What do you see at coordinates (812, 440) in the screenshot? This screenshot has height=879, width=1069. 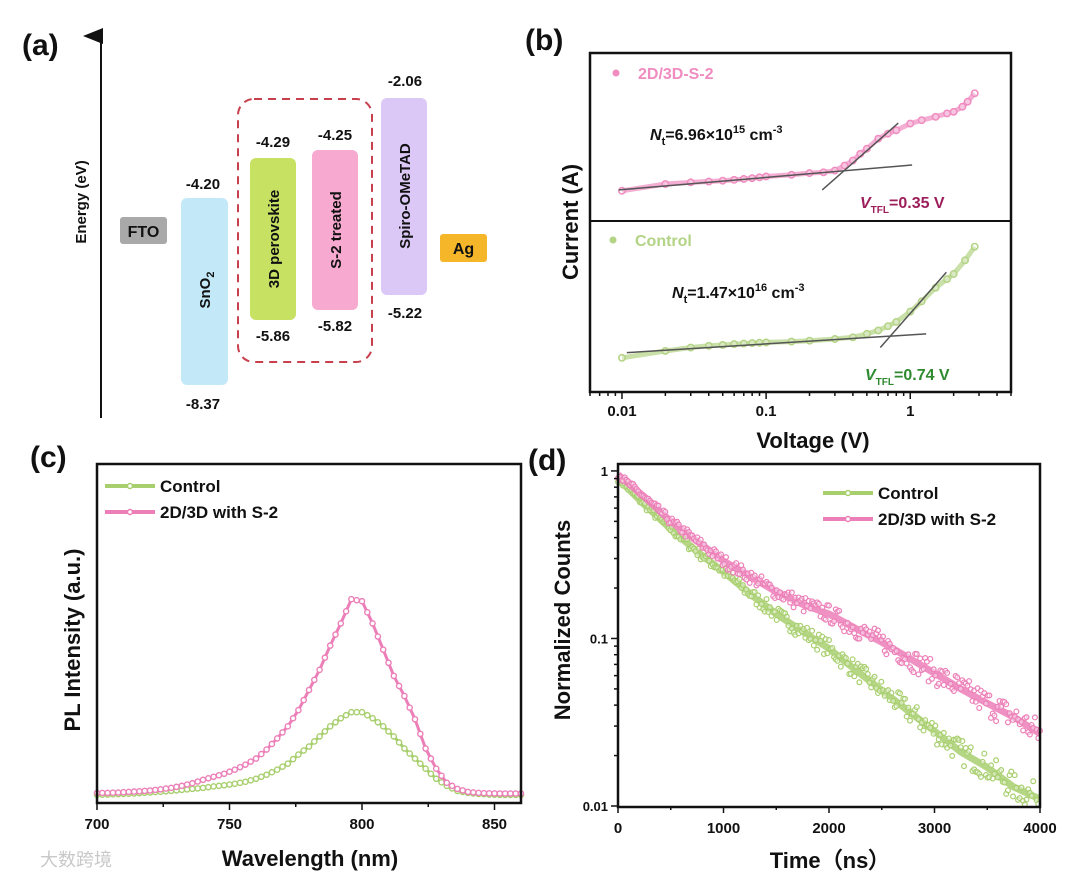 I see `x-axis-title-b: Voltage (V)` at bounding box center [812, 440].